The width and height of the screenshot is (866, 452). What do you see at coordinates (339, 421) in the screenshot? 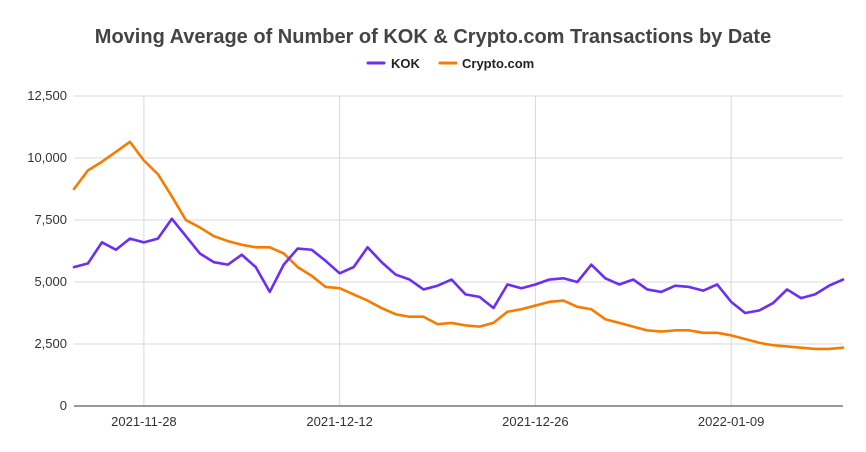
I see `x-tick-label: 2021-12-12` at bounding box center [339, 421].